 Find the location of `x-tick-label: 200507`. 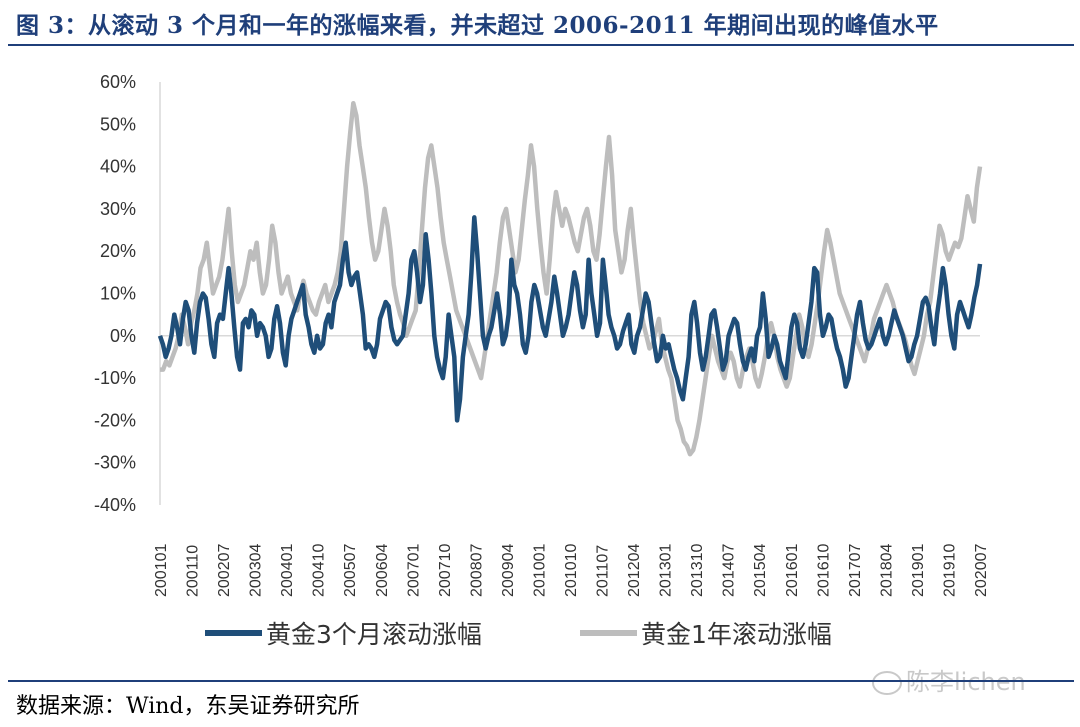

x-tick-label: 200507 is located at coordinates (350, 570).